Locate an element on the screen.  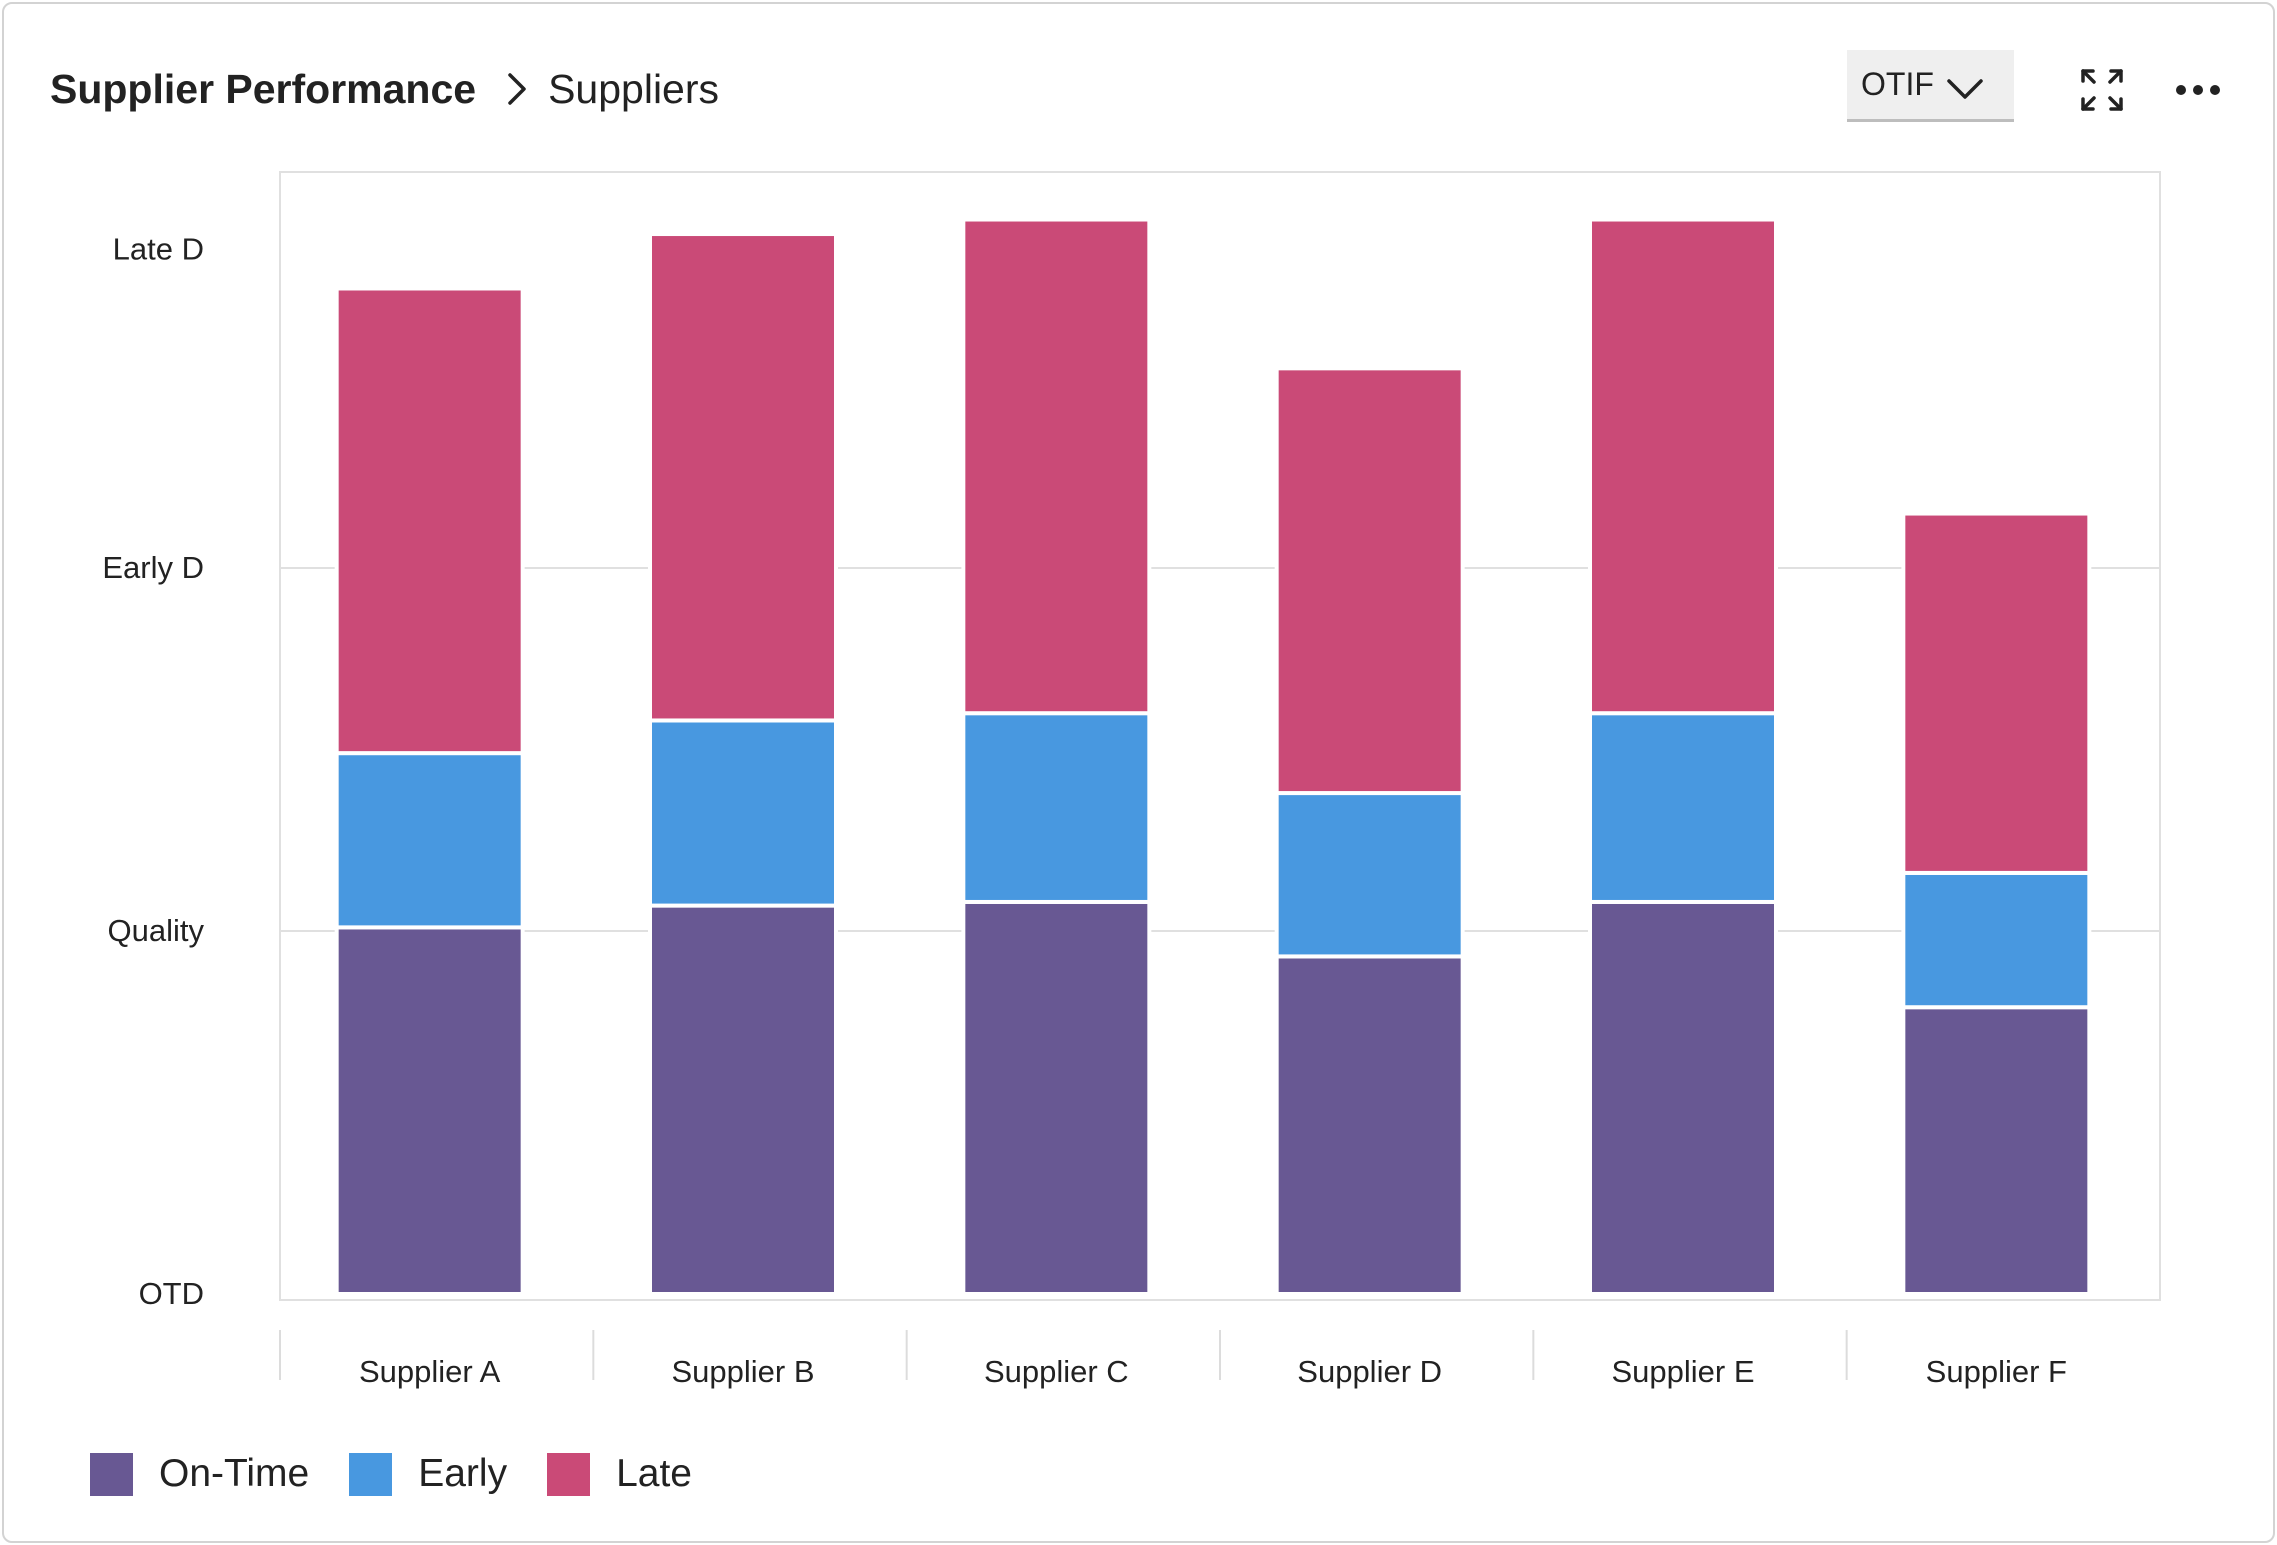
legend-item-late: Late is located at coordinates (619, 1474).